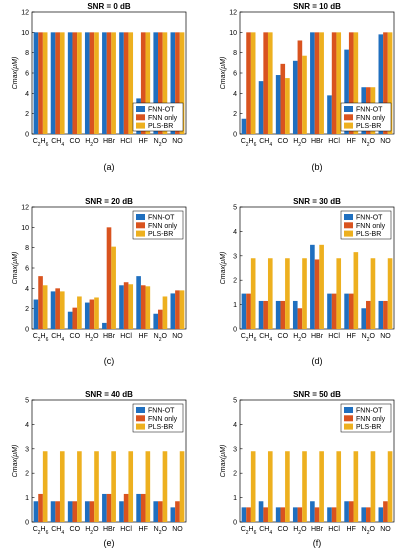 This screenshot has height=550, width=411. I want to click on bar-fnn-ot-c2h6, so click(36, 83).